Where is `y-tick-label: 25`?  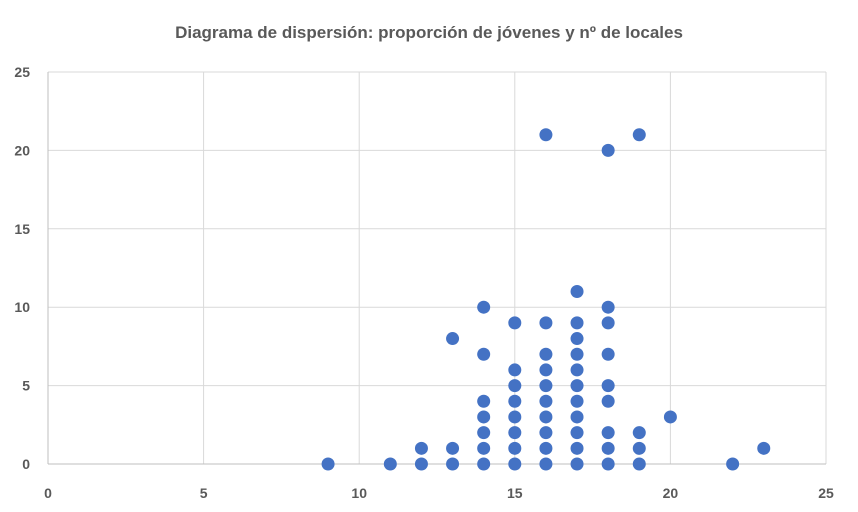 y-tick-label: 25 is located at coordinates (22, 72).